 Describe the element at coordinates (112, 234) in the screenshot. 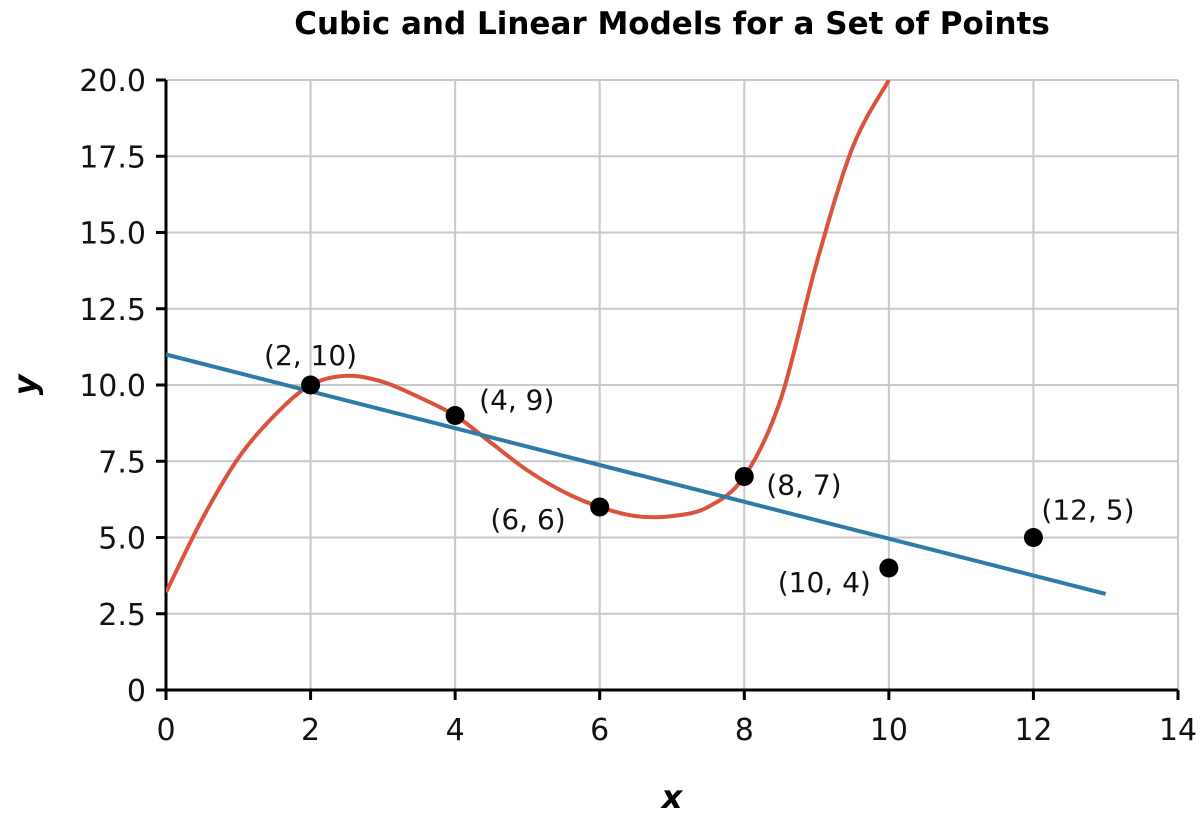

I see `y-tick-label: 15.0` at that location.